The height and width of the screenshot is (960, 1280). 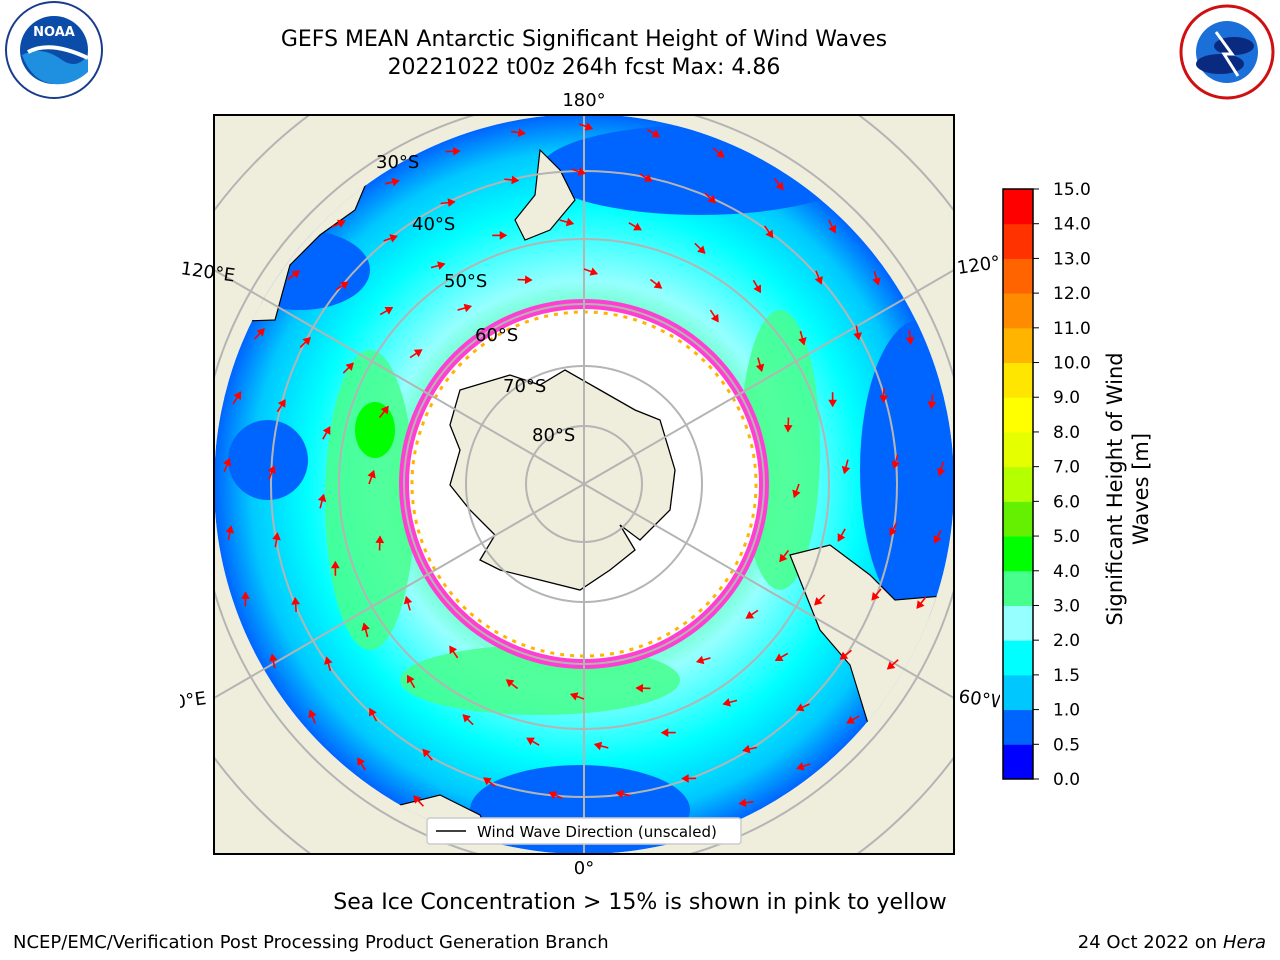 What do you see at coordinates (584, 67) in the screenshot?
I see `chart-subtitle: 20221022 t00z 264h fcst Max: 4.86` at bounding box center [584, 67].